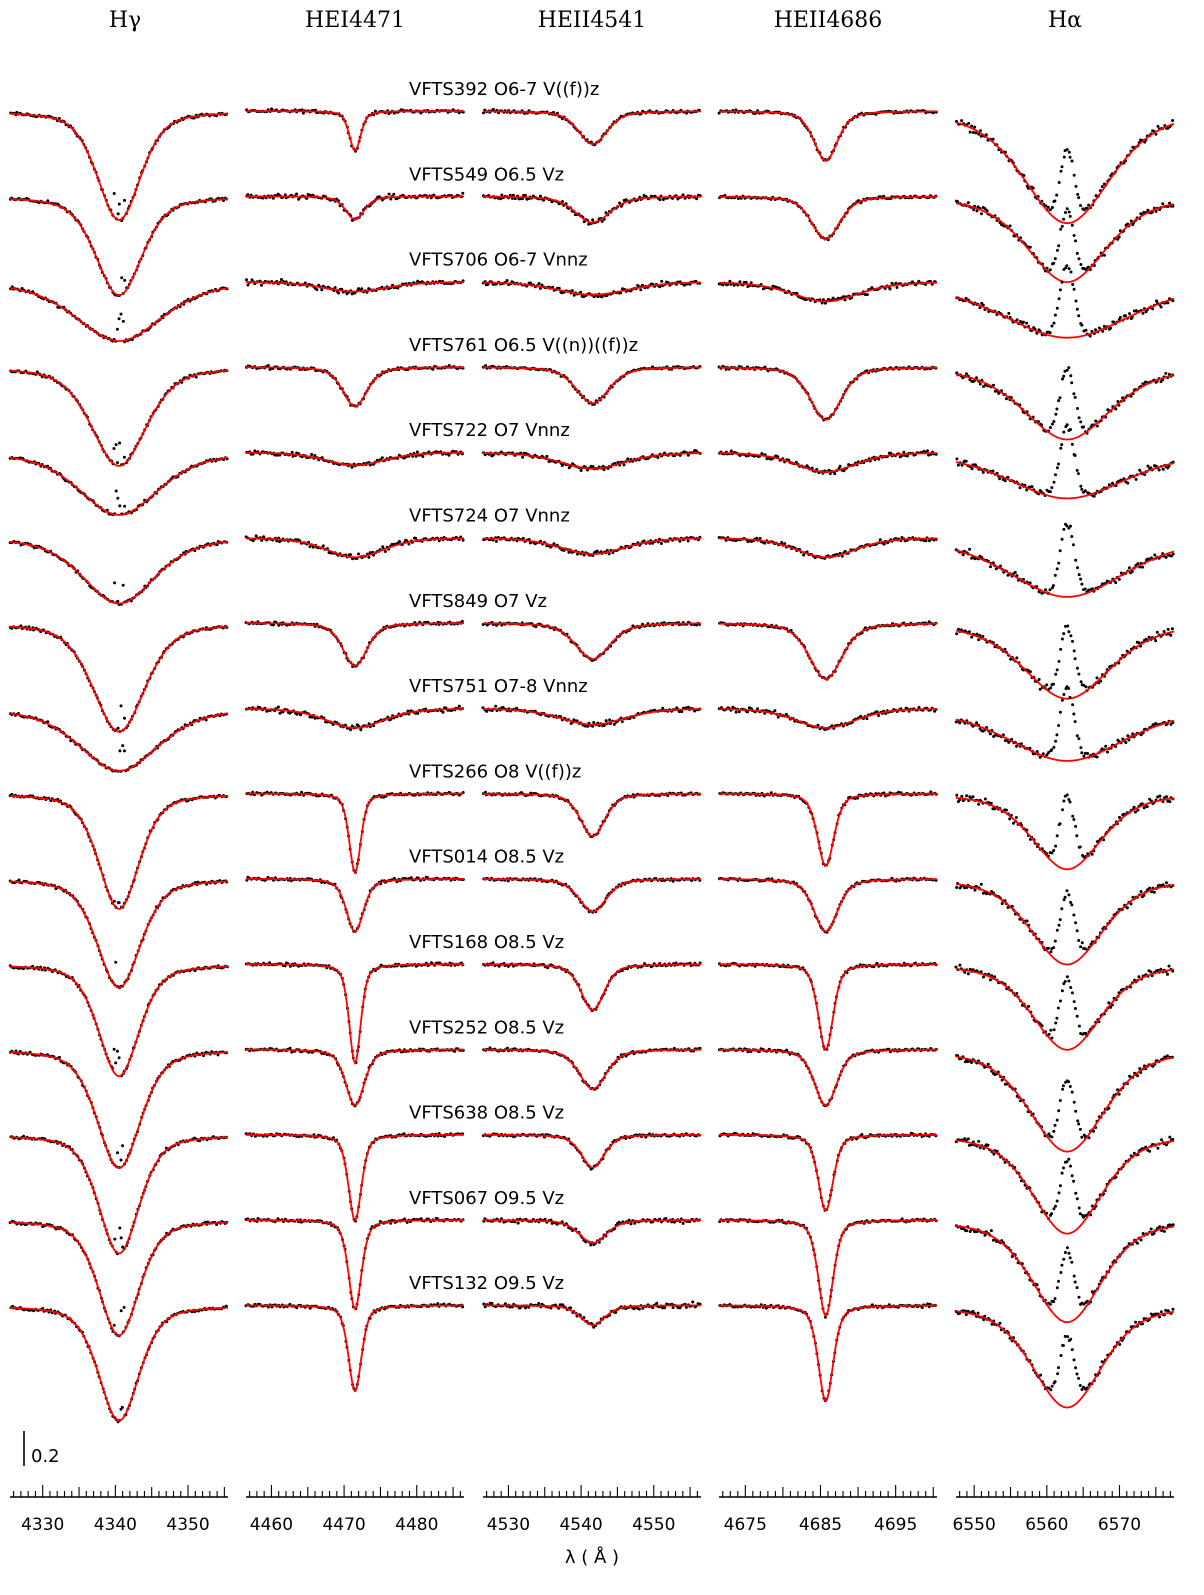  Describe the element at coordinates (523, 345) in the screenshot. I see `star-label: VFTS761 O6.5 V((n))((f))z` at that location.